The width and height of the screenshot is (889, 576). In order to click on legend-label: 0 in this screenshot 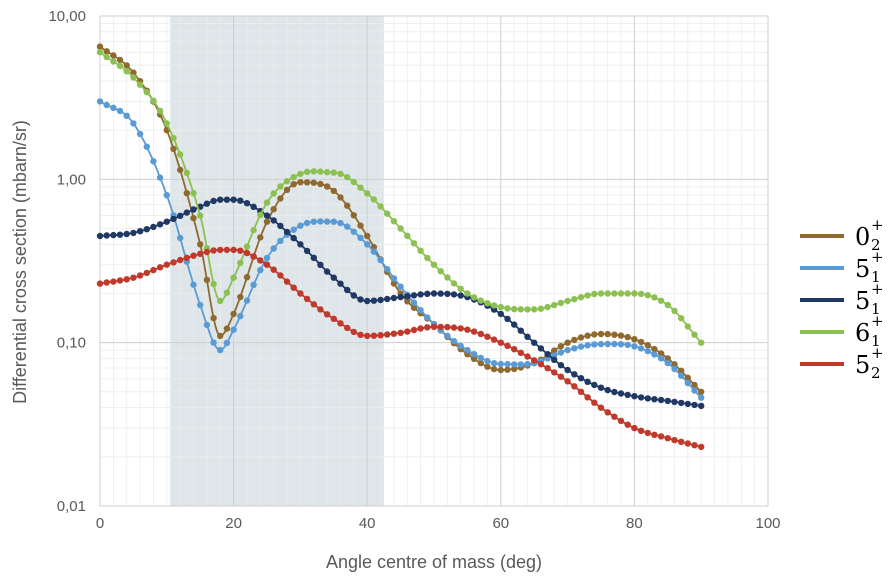, I will do `click(862, 237)`.